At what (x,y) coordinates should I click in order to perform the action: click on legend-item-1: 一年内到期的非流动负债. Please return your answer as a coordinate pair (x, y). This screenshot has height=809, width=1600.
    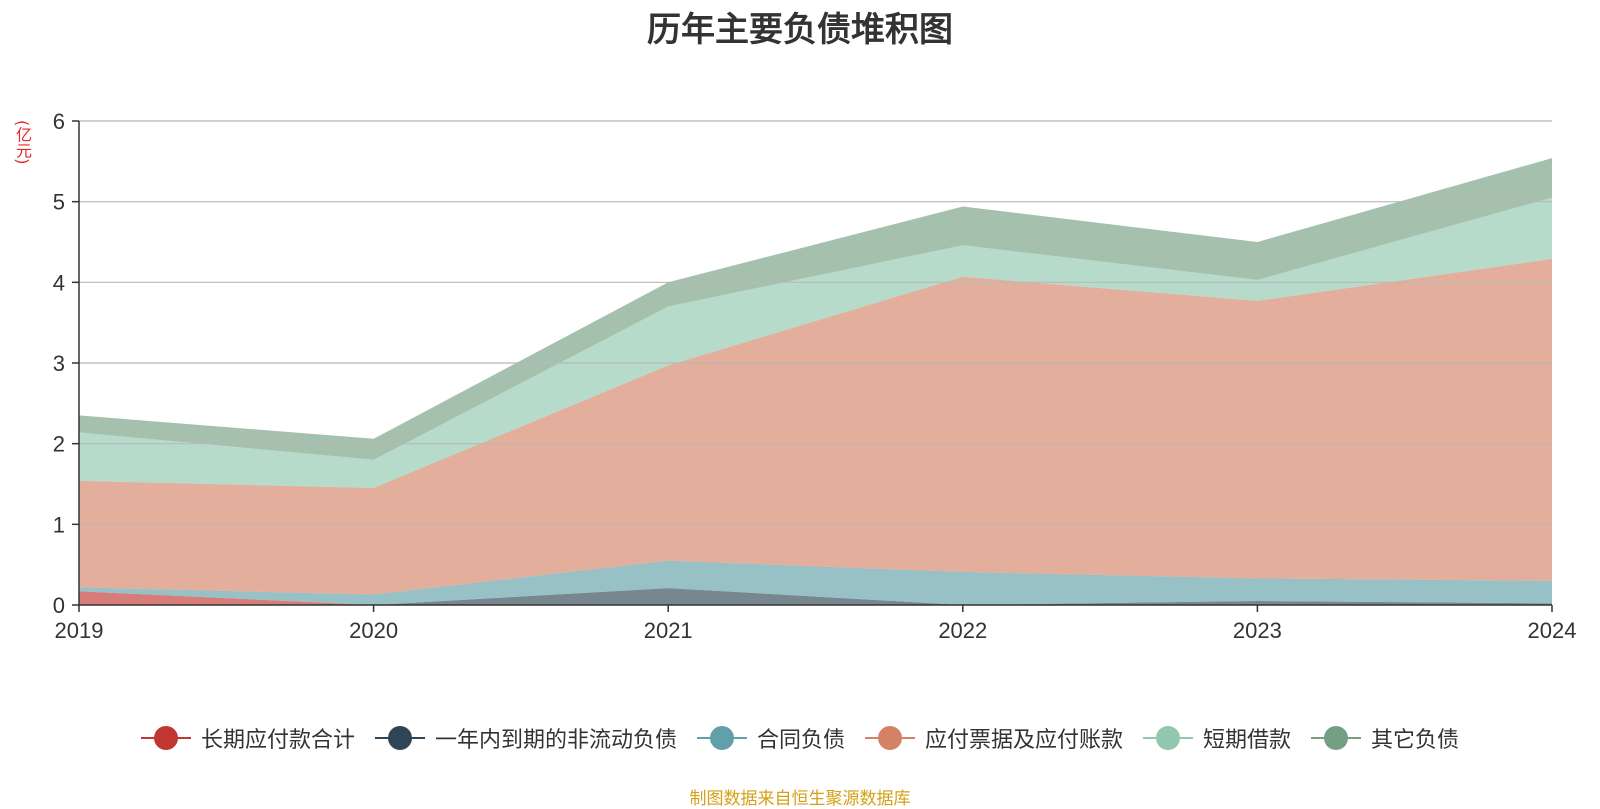
    Looking at the image, I should click on (525, 738).